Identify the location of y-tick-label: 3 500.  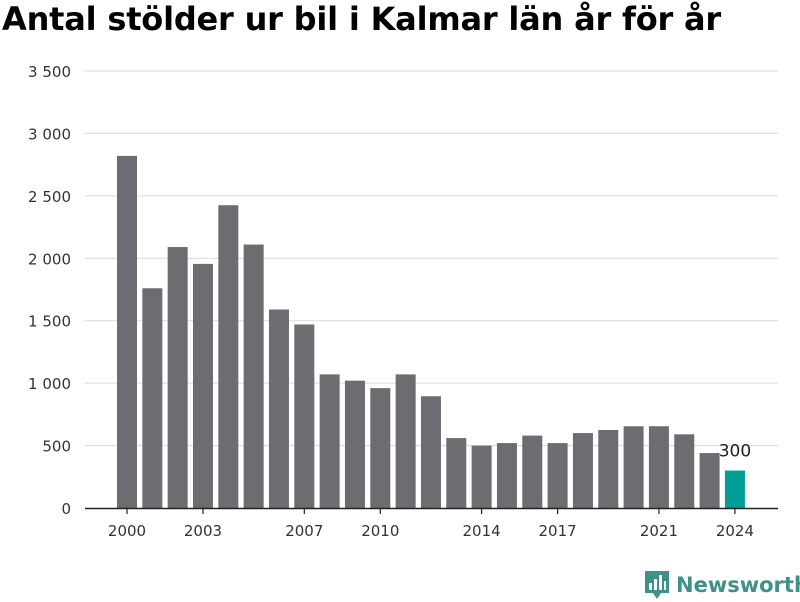
(49, 72).